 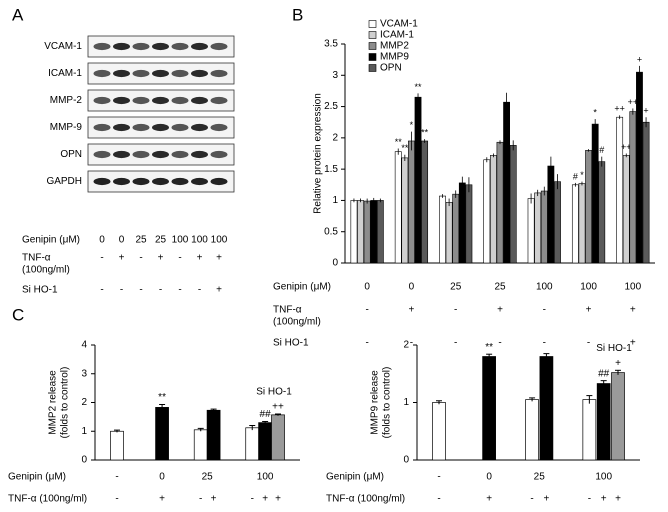 What do you see at coordinates (318, 153) in the screenshot?
I see `y-axis-label: Relative protein expression` at bounding box center [318, 153].